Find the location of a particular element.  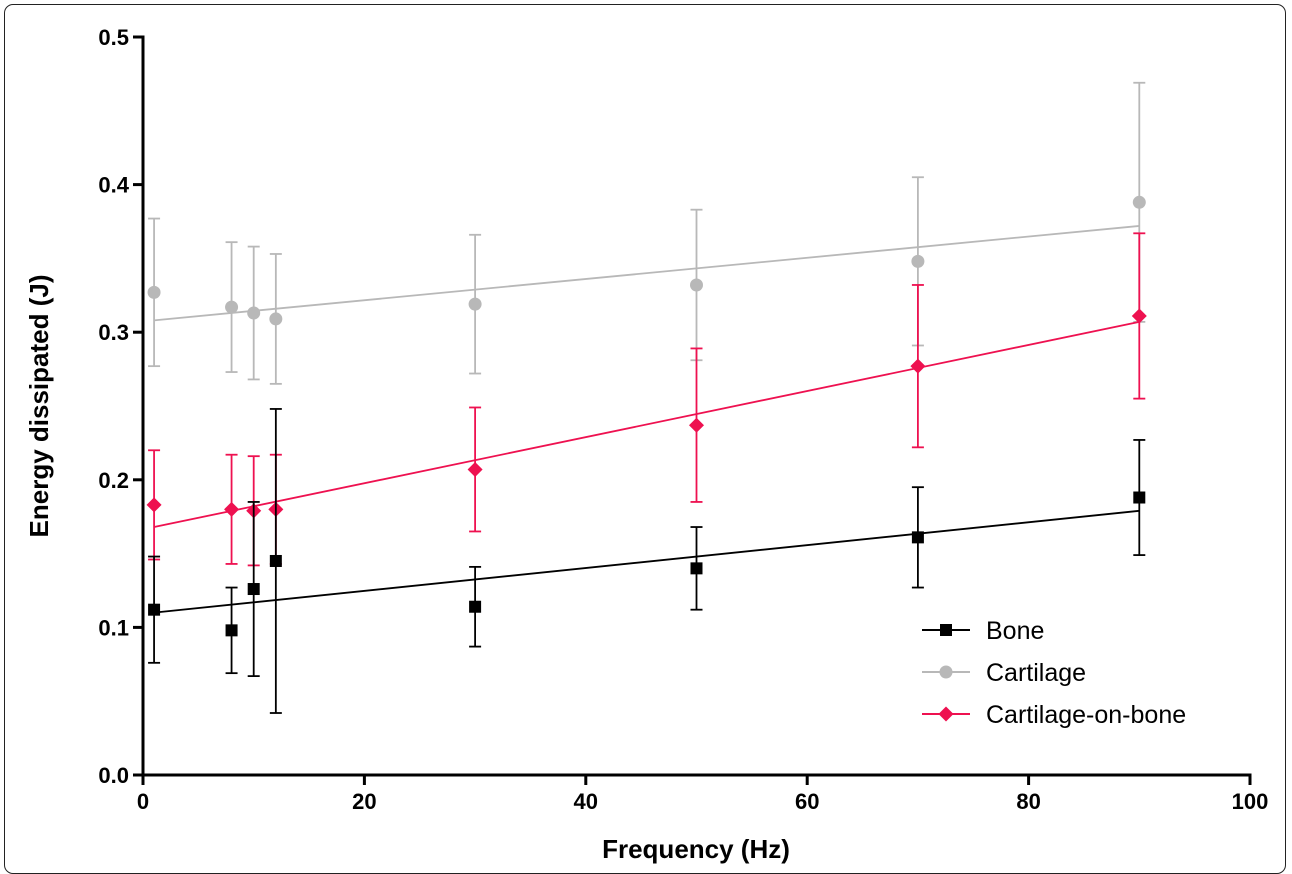

y-axis-title: Energy dissipated (J) is located at coordinates (39, 406).